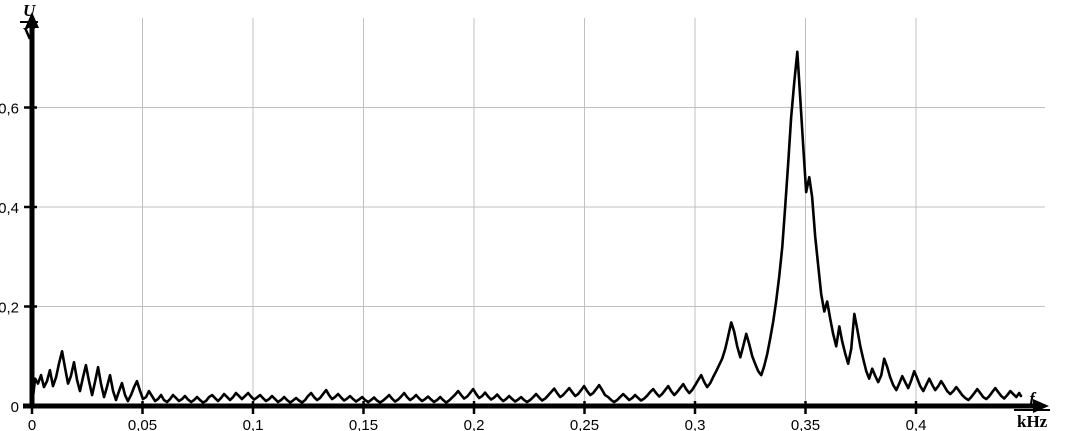  What do you see at coordinates (584, 424) in the screenshot?
I see `x-axis-tick-label: 0,25` at bounding box center [584, 424].